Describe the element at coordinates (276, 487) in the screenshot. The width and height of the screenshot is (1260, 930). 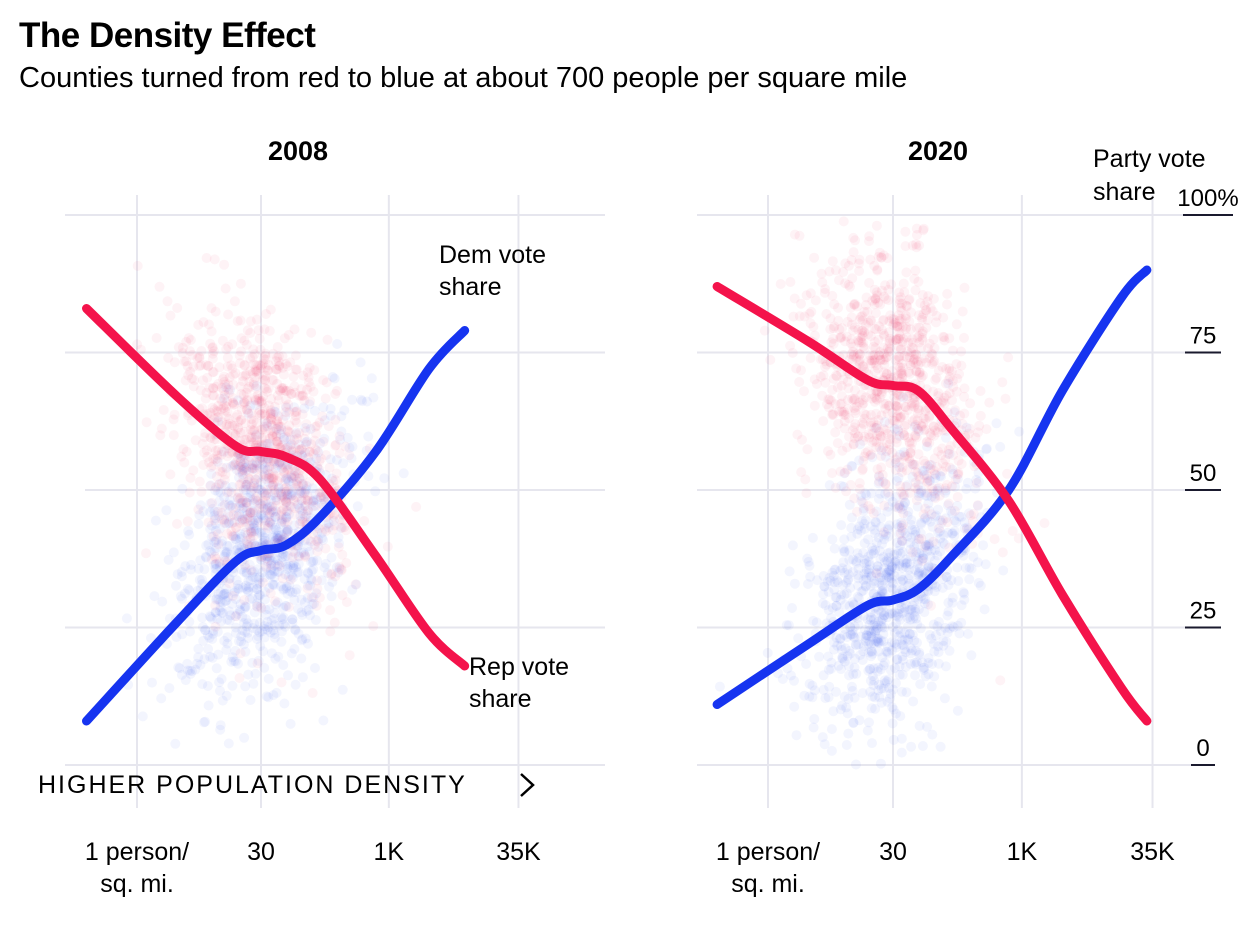
I see `rep-vote-share-line-2008` at that location.